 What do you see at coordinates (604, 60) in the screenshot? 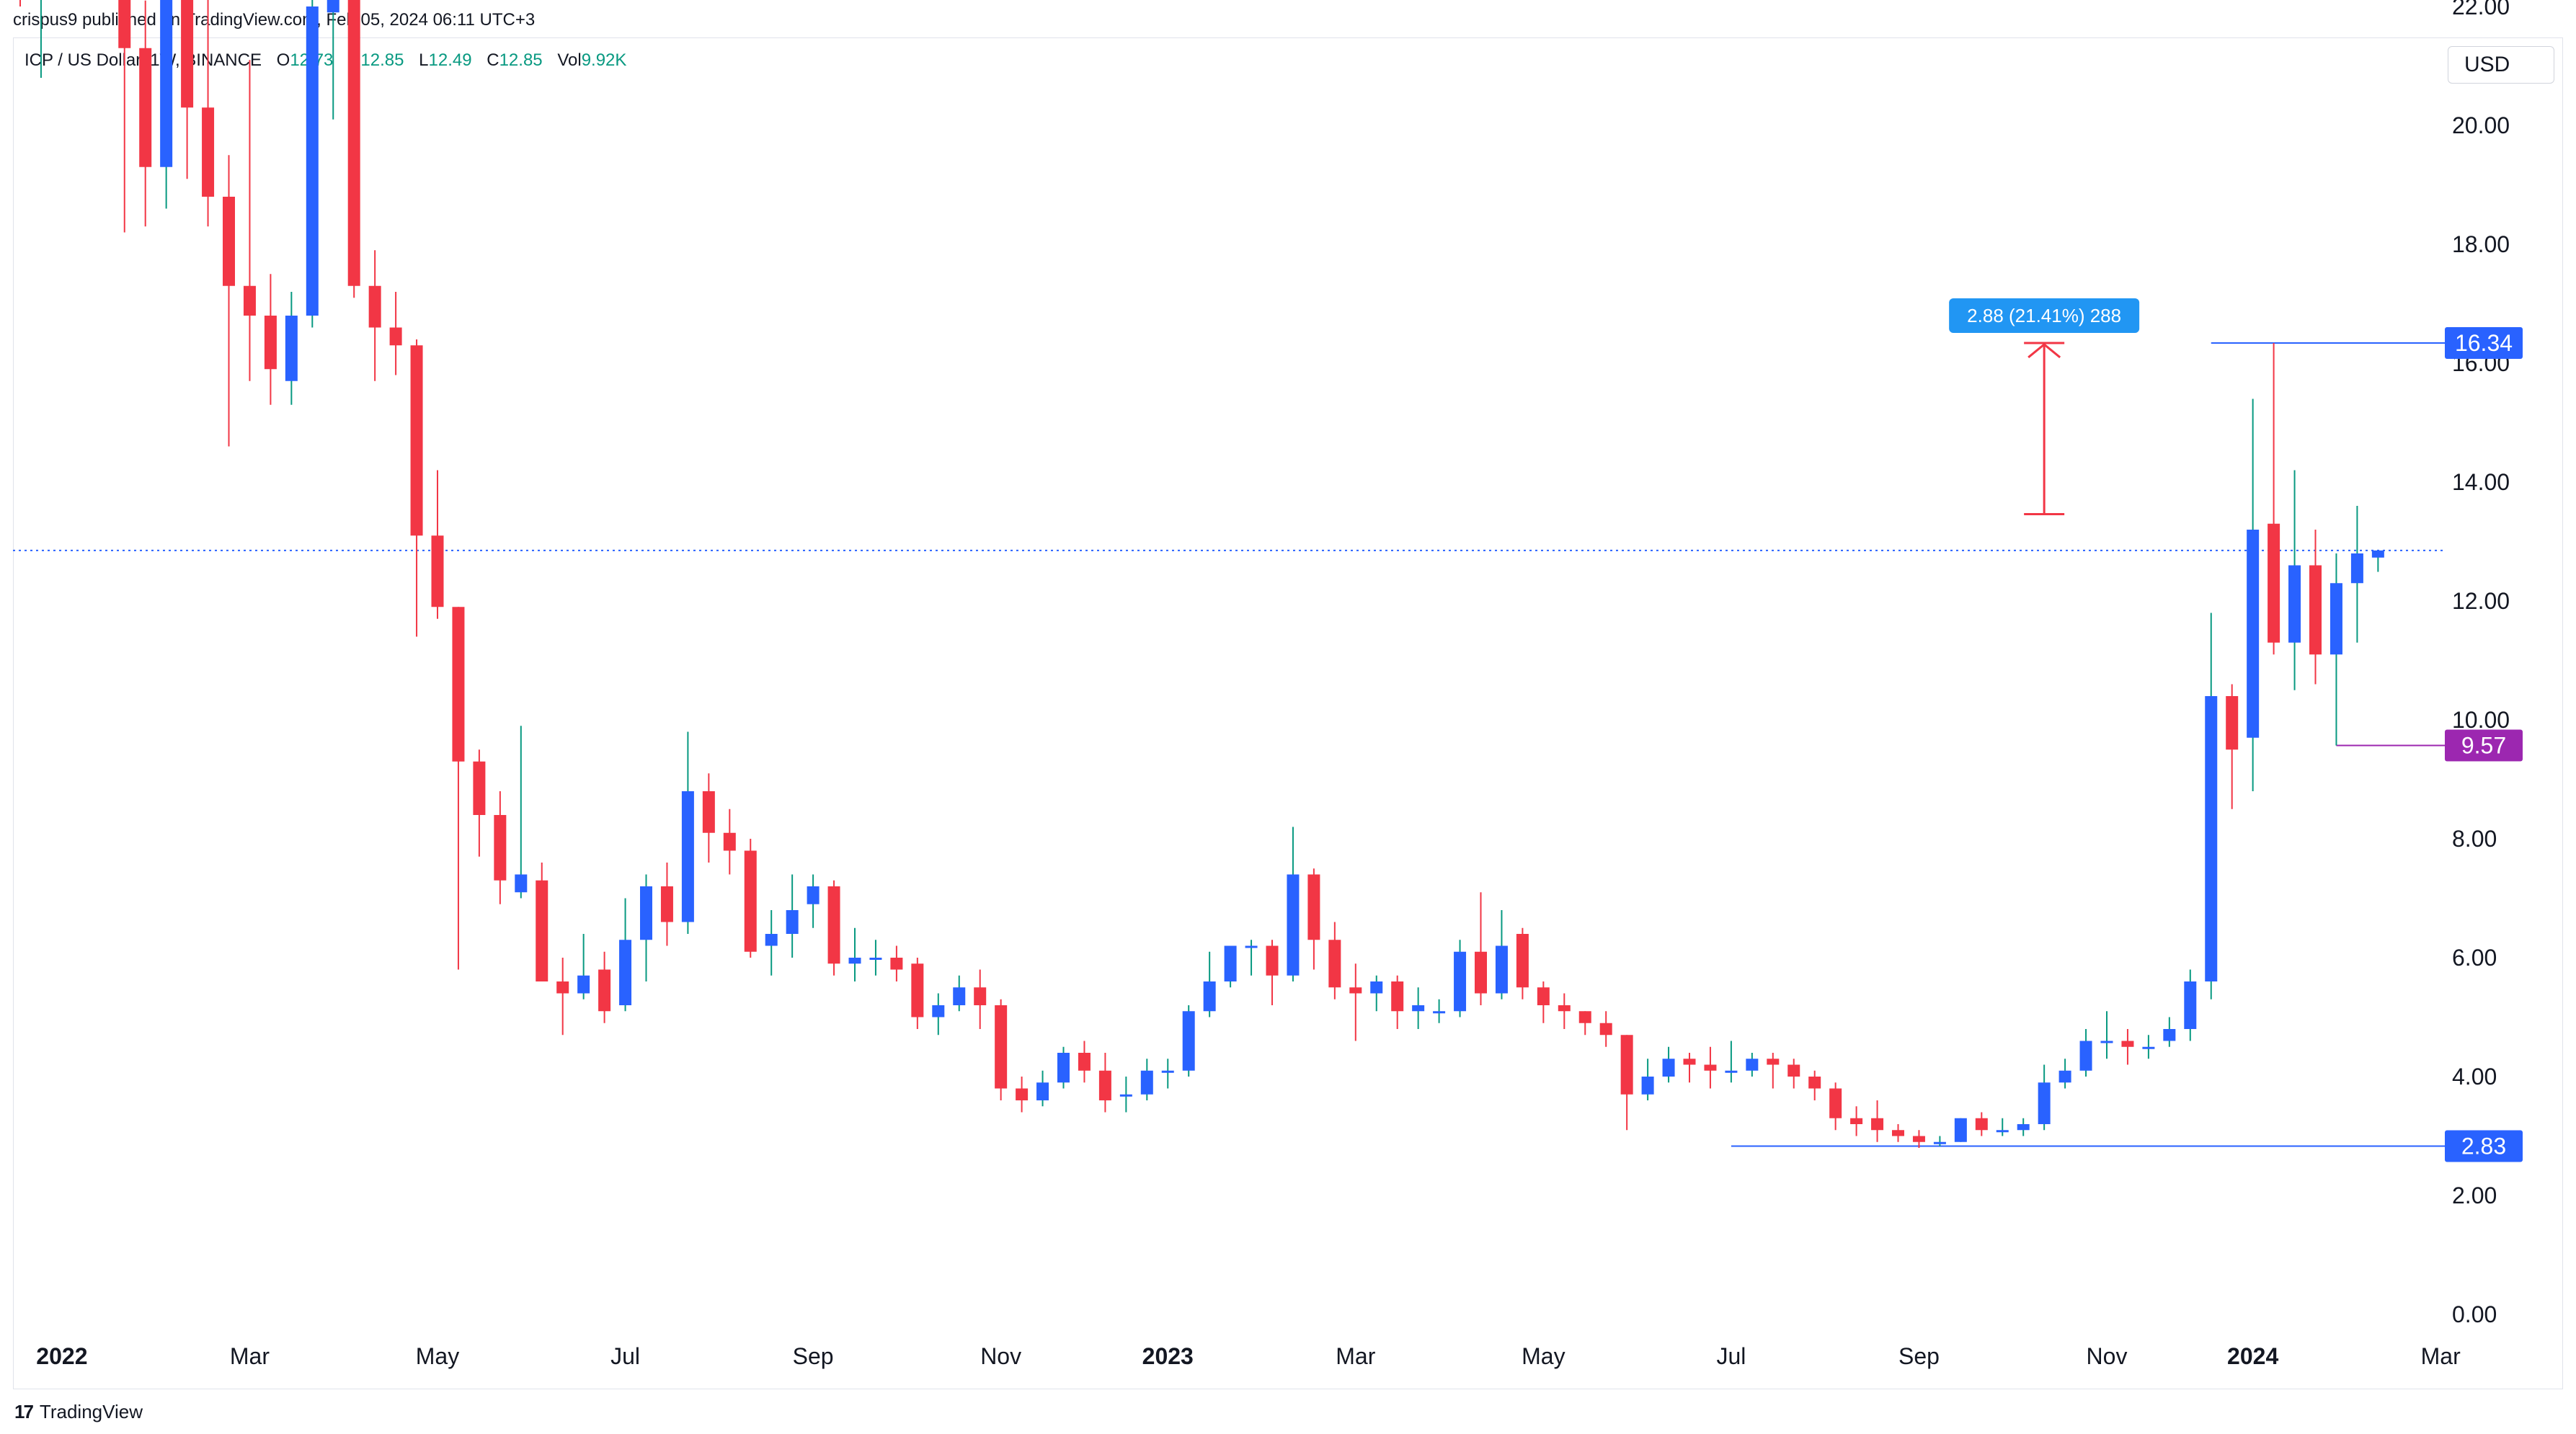
I see `volume-value: 9.92K` at bounding box center [604, 60].